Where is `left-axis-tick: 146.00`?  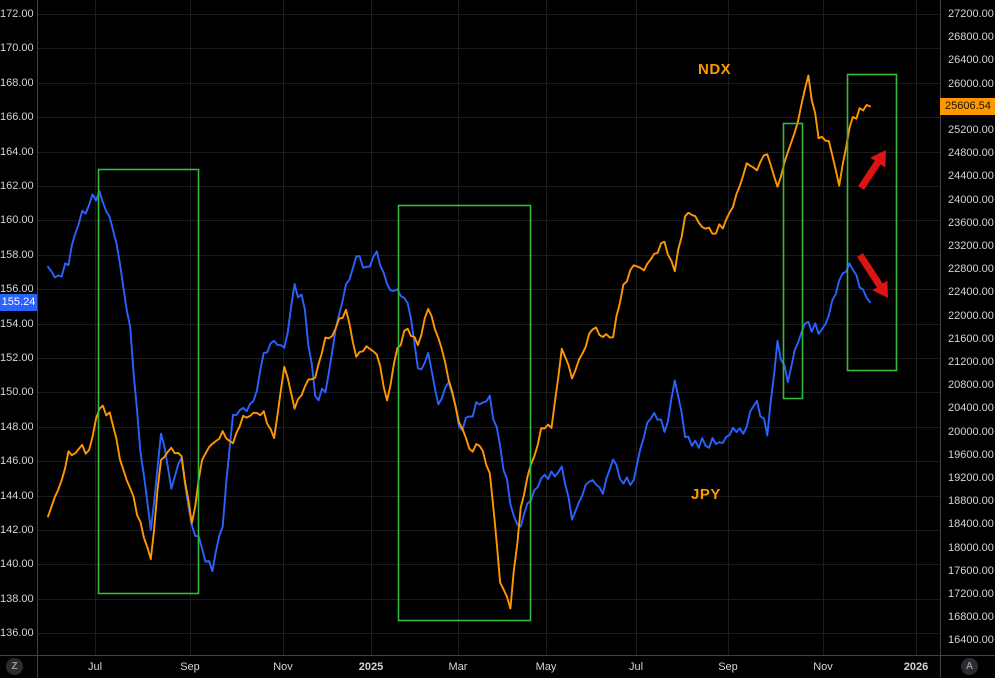
left-axis-tick: 146.00 is located at coordinates (17, 461).